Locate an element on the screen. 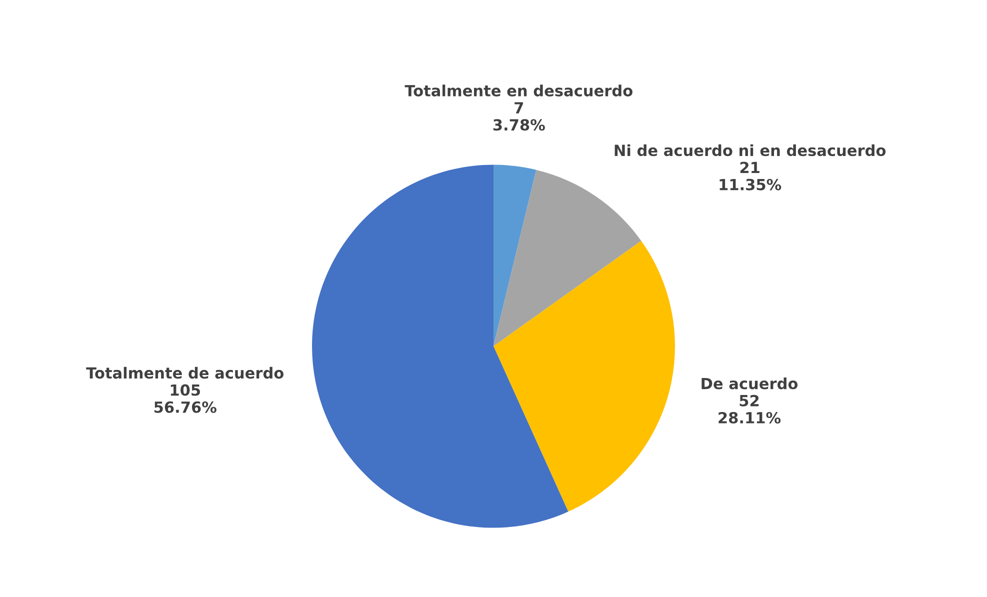 The width and height of the screenshot is (987, 597). slice-label: De acuerdo is located at coordinates (750, 383).